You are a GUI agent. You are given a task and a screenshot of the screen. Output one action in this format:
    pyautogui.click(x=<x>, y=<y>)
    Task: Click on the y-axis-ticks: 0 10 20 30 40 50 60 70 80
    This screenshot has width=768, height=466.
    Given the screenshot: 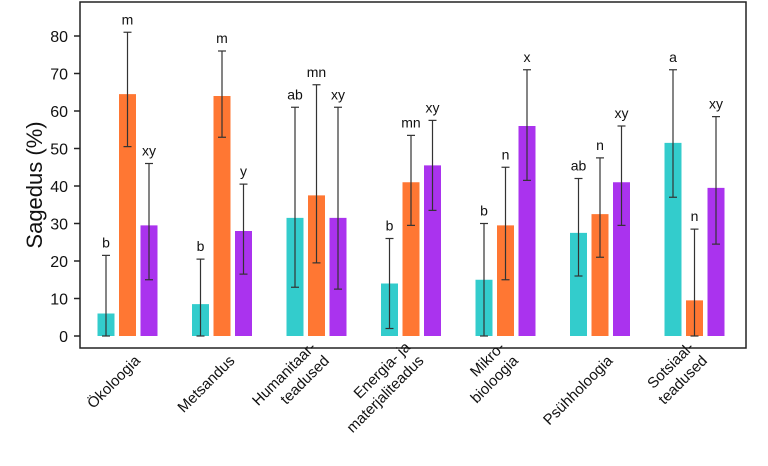 What is the action you would take?
    pyautogui.click(x=65, y=187)
    